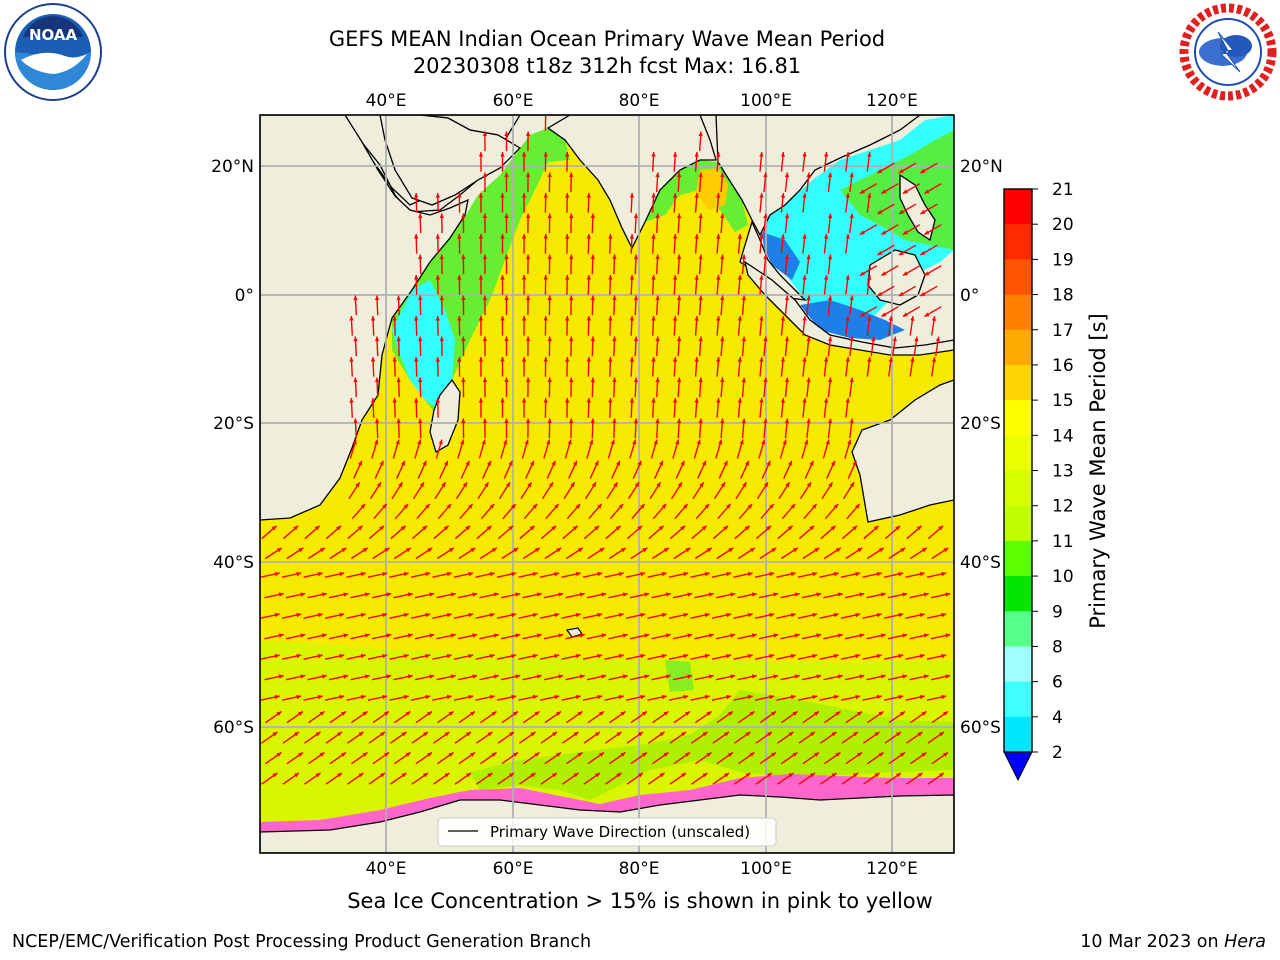  I want to click on colorbar-ticks: 21 20 19 18 17 16 15 14 13 12 11 10 9 8 6 4 2, so click(1053, 471).